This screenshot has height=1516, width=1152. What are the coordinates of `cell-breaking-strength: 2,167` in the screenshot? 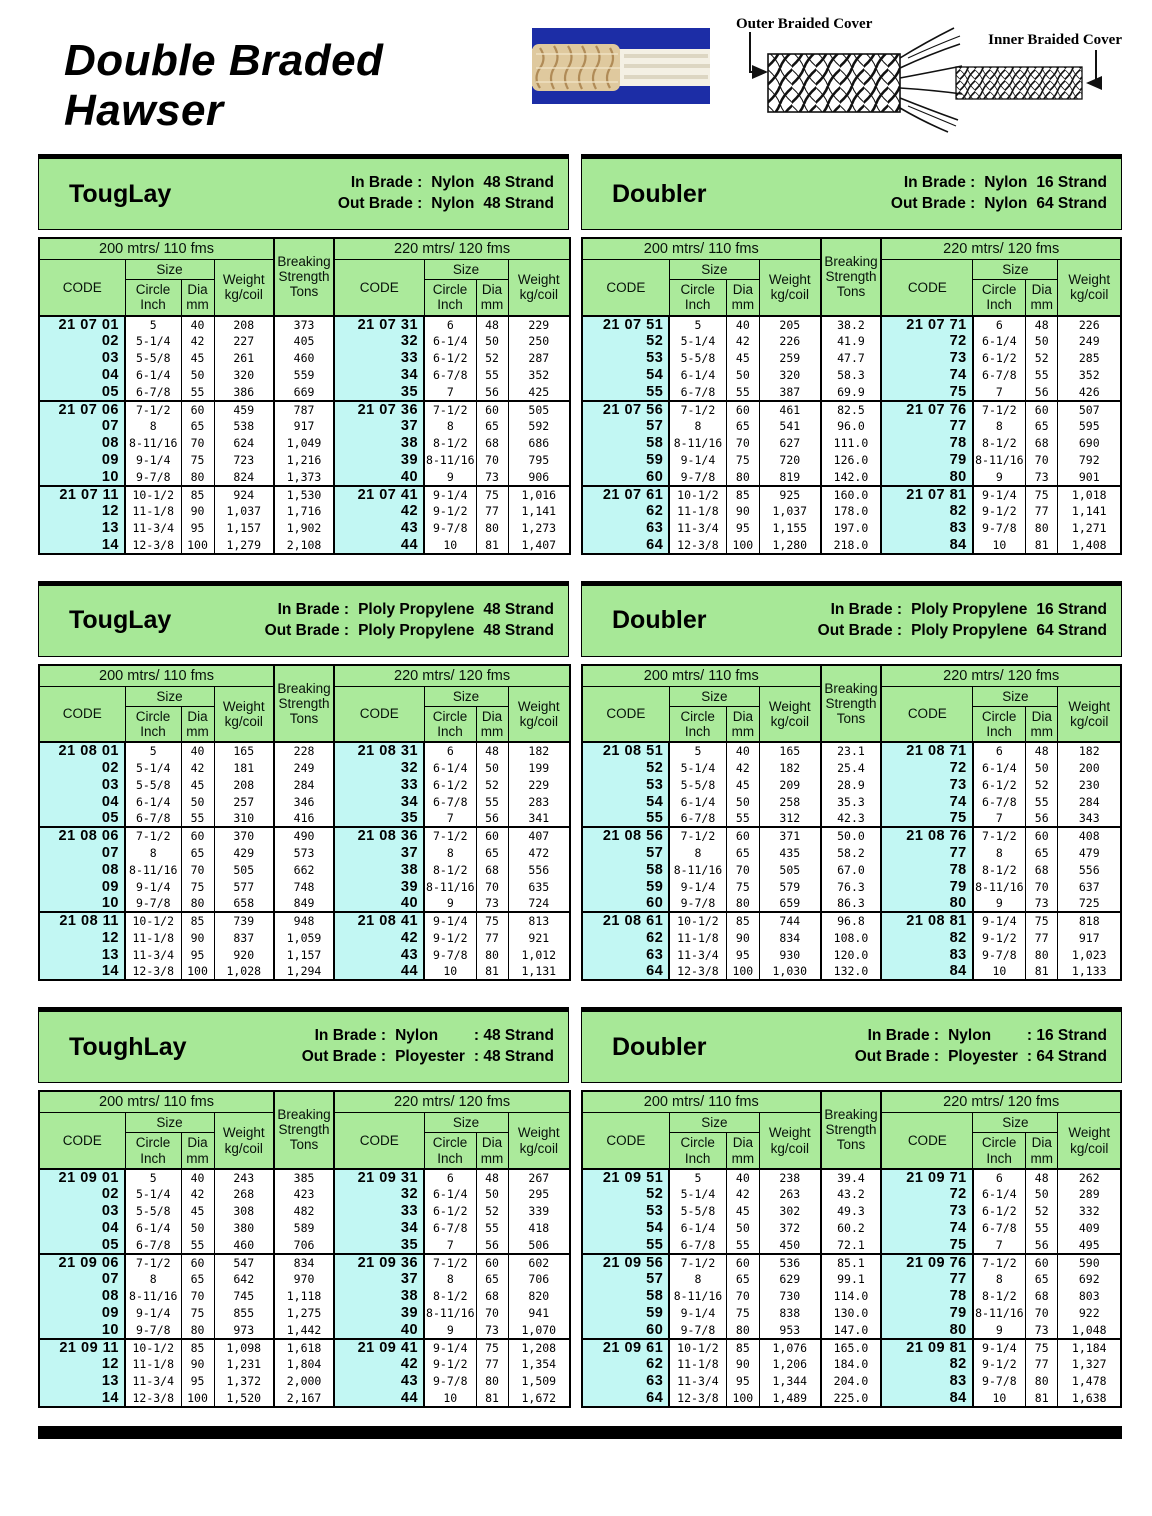 It's located at (304, 1398).